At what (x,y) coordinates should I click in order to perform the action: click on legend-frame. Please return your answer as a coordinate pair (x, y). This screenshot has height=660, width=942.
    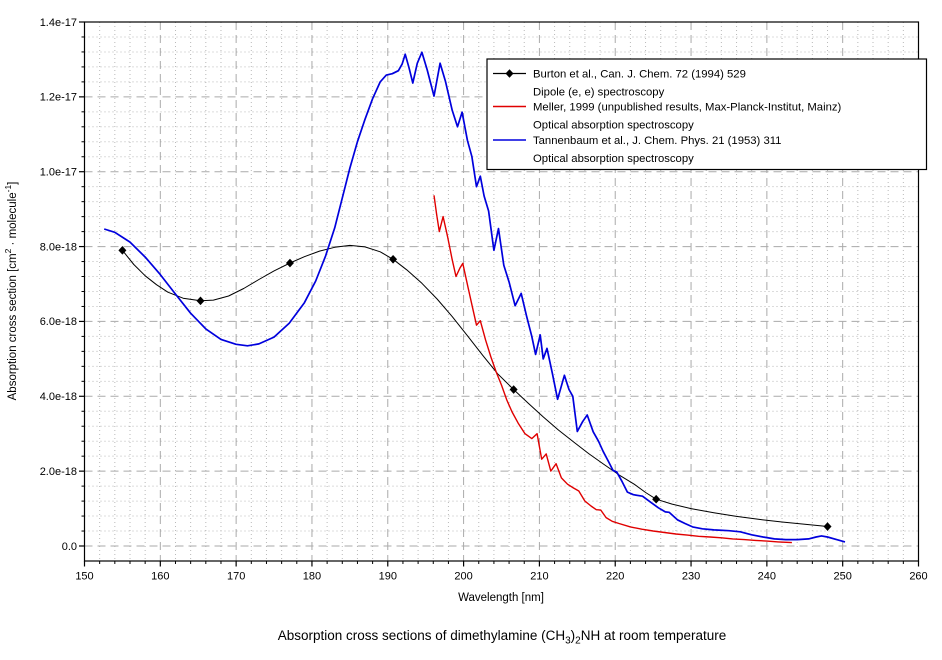
    Looking at the image, I should click on (707, 114).